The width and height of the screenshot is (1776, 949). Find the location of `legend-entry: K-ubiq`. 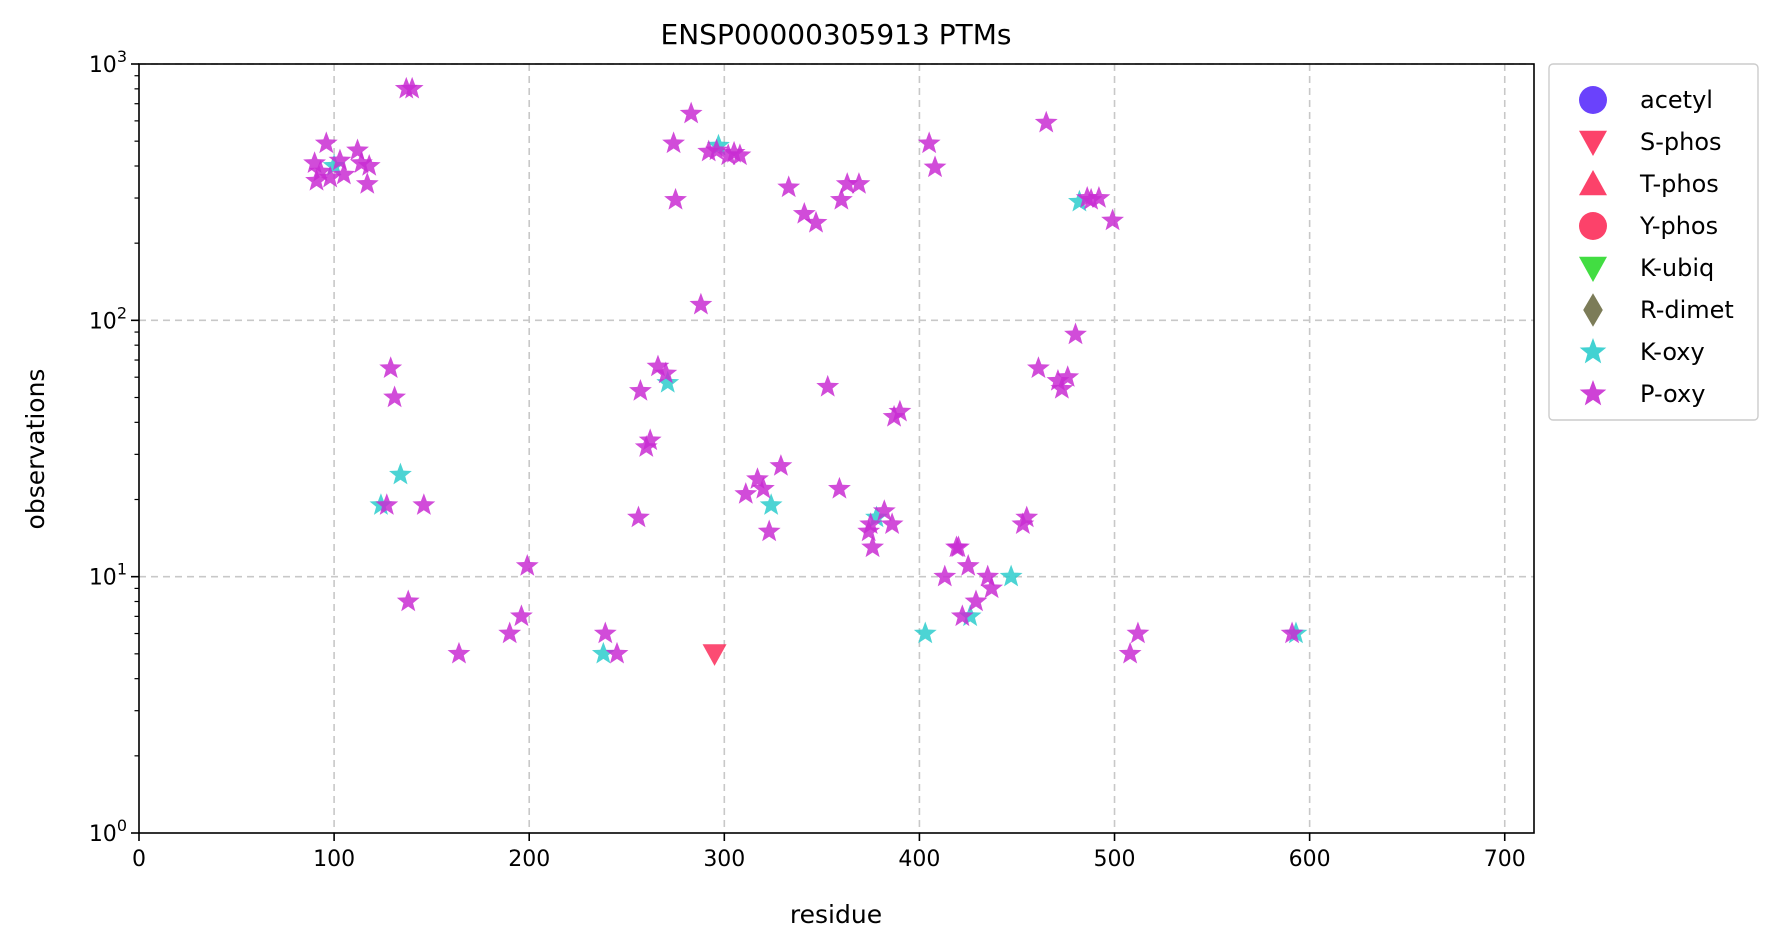

legend-entry: K-ubiq is located at coordinates (1646, 268).